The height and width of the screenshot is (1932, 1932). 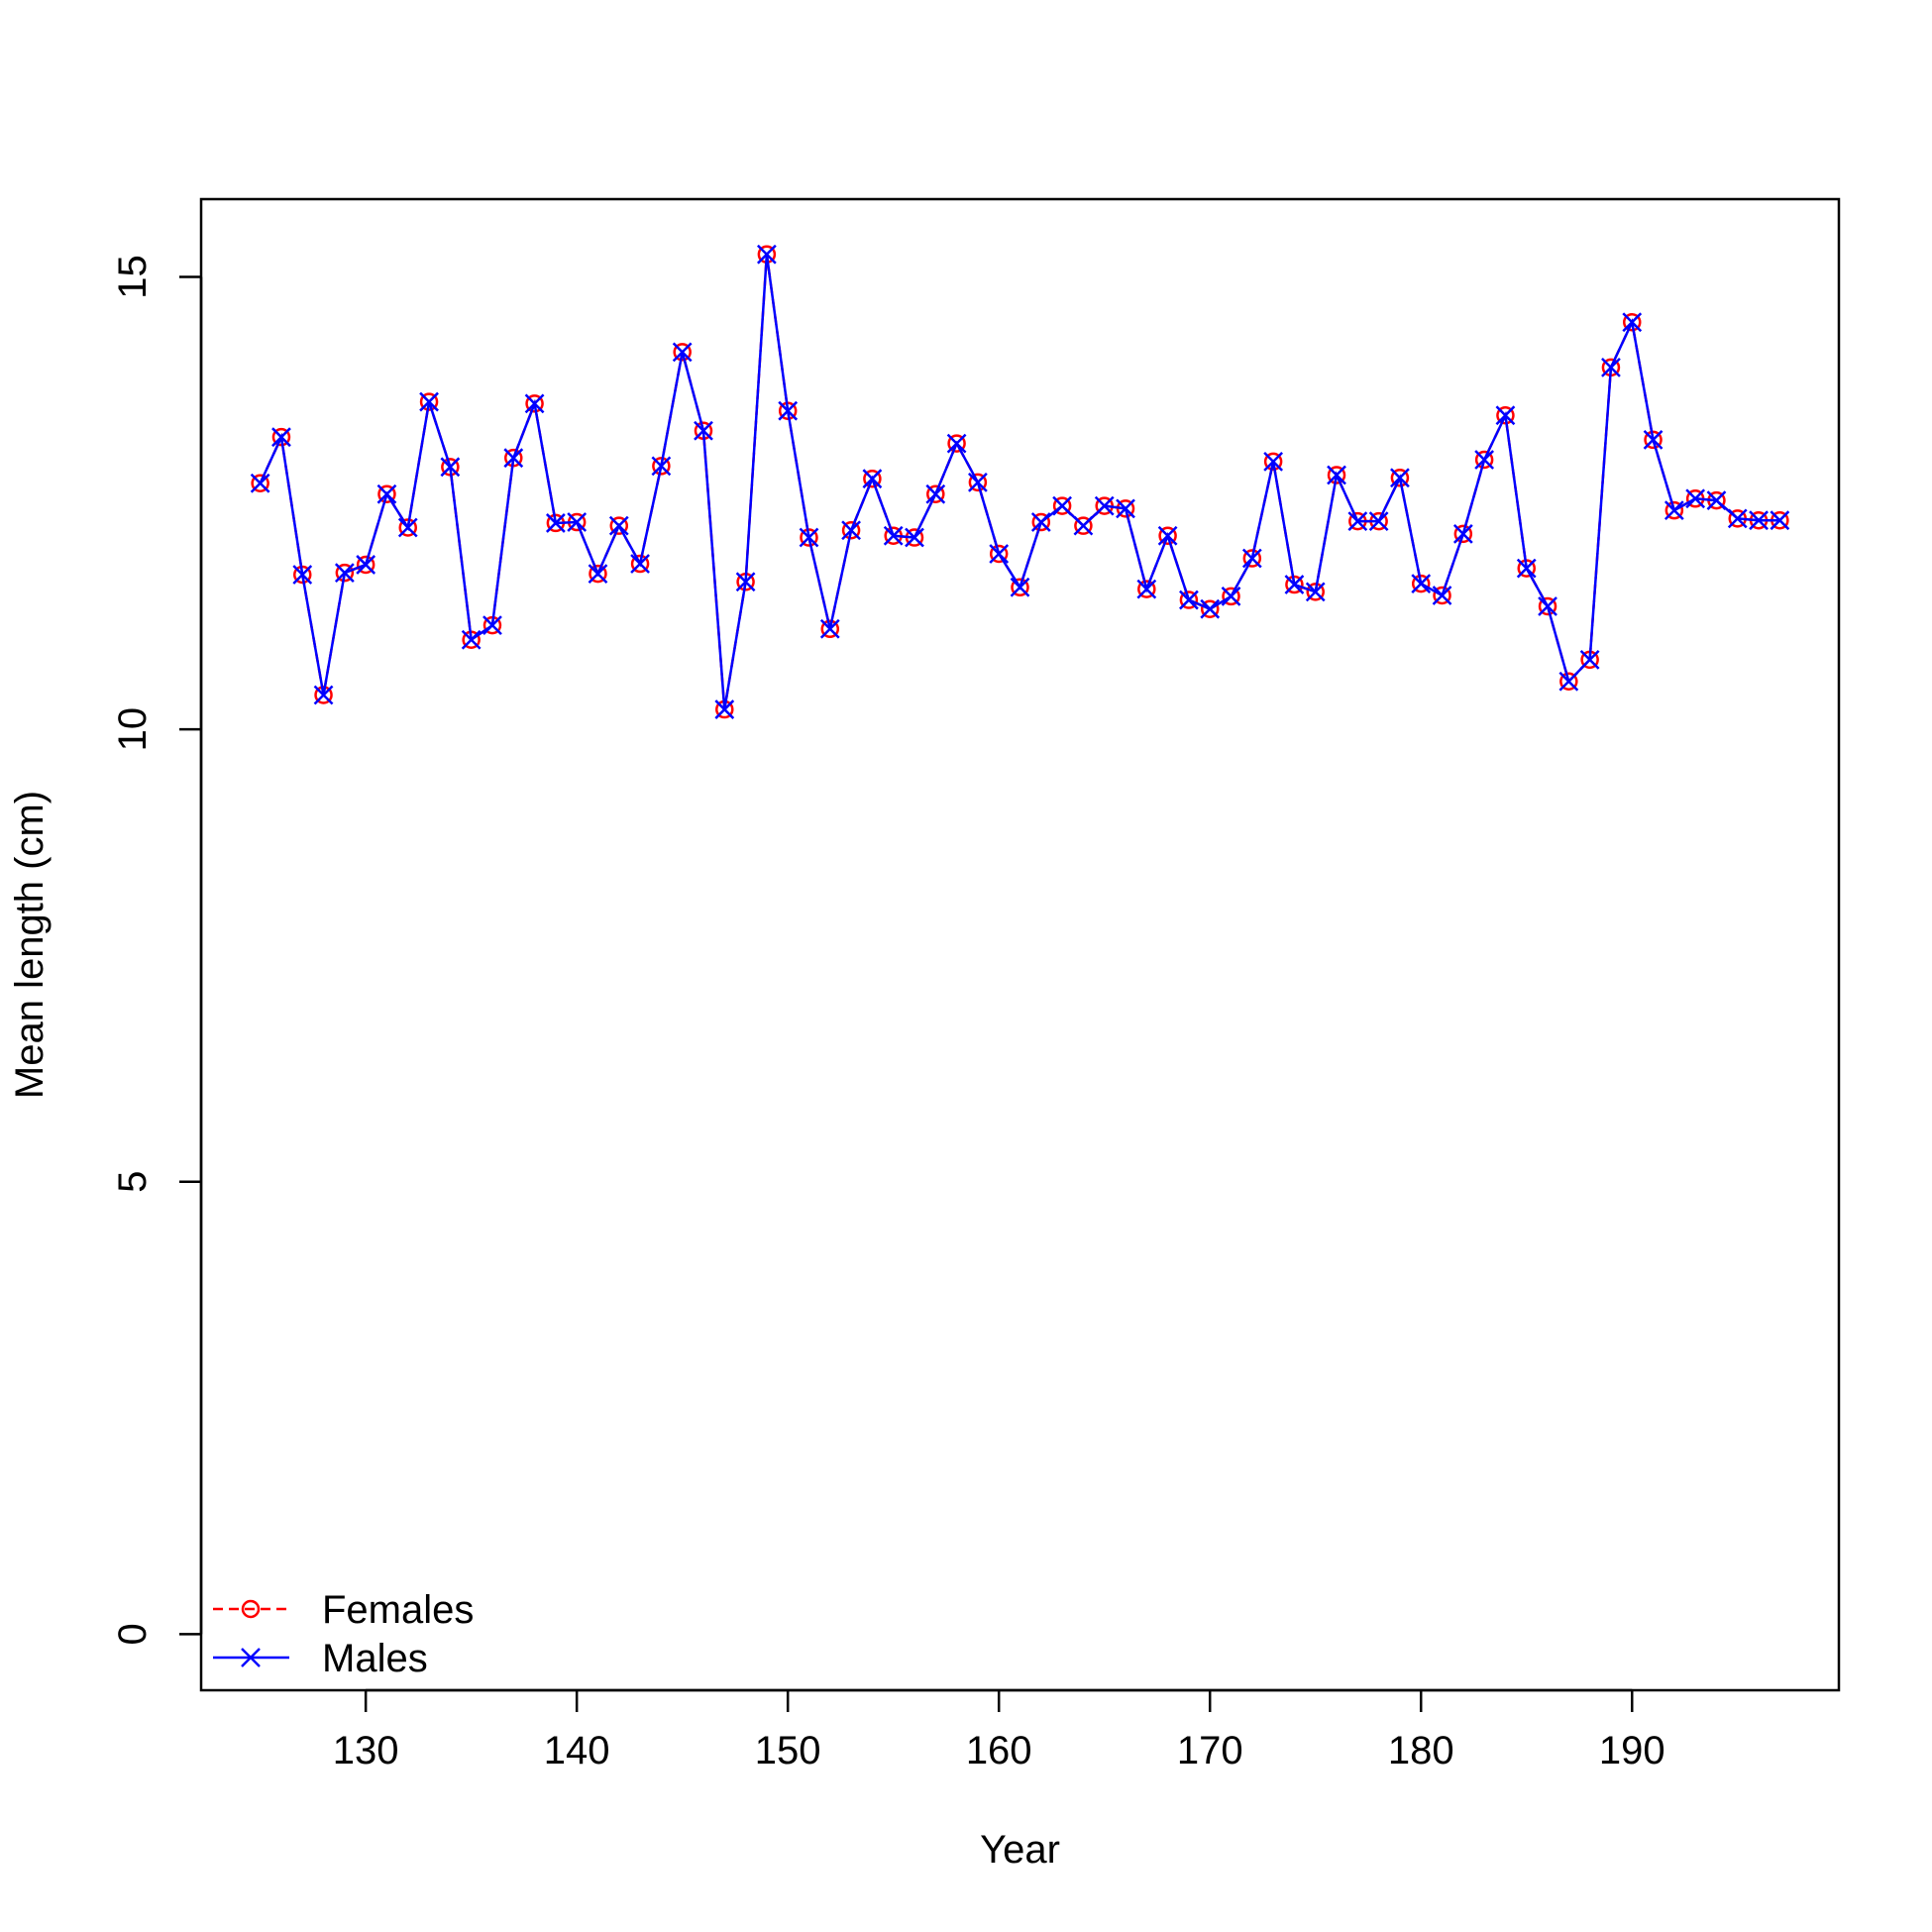 What do you see at coordinates (133, 277) in the screenshot?
I see `y-tick-label: 15` at bounding box center [133, 277].